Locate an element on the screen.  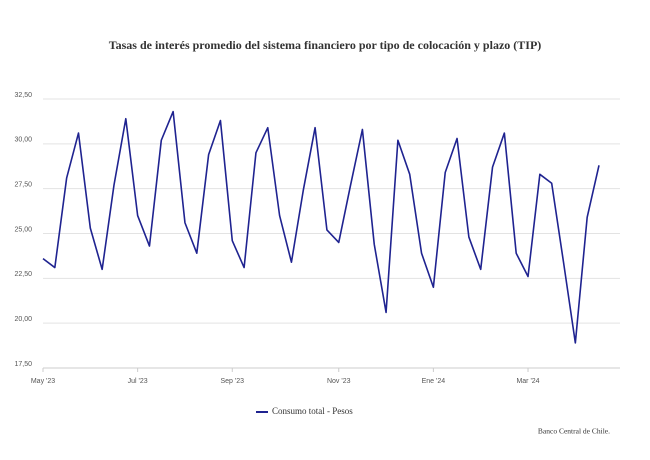
x-tick-label: Mar '24 is located at coordinates (527, 381).